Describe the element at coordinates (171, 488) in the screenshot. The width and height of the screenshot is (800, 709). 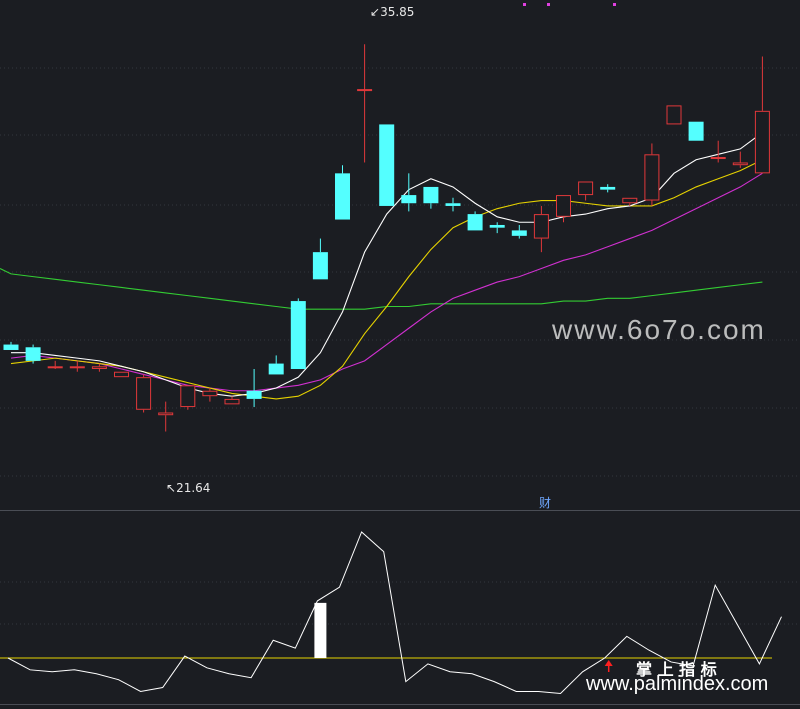
I see `low-arrow-icon: ↖` at that location.